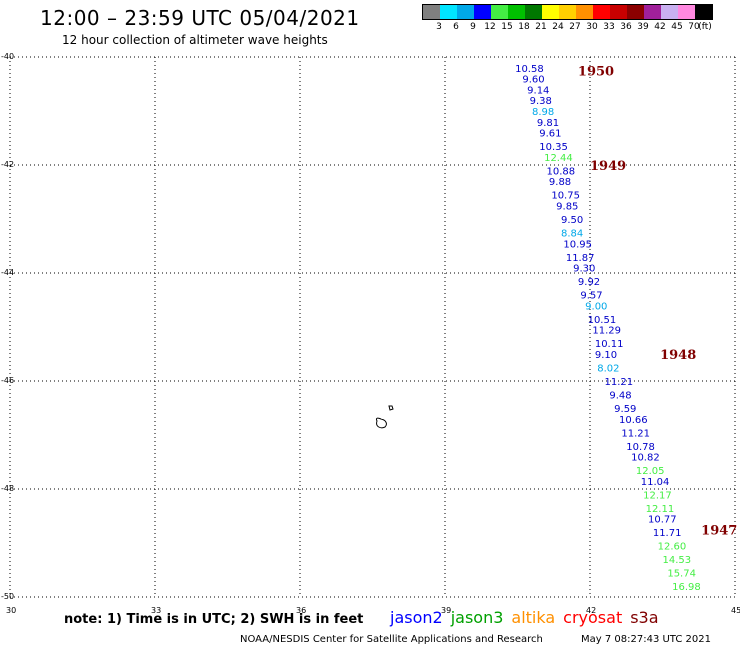 Image resolution: width=740 pixels, height=650 pixels. I want to click on island-main, so click(381, 423).